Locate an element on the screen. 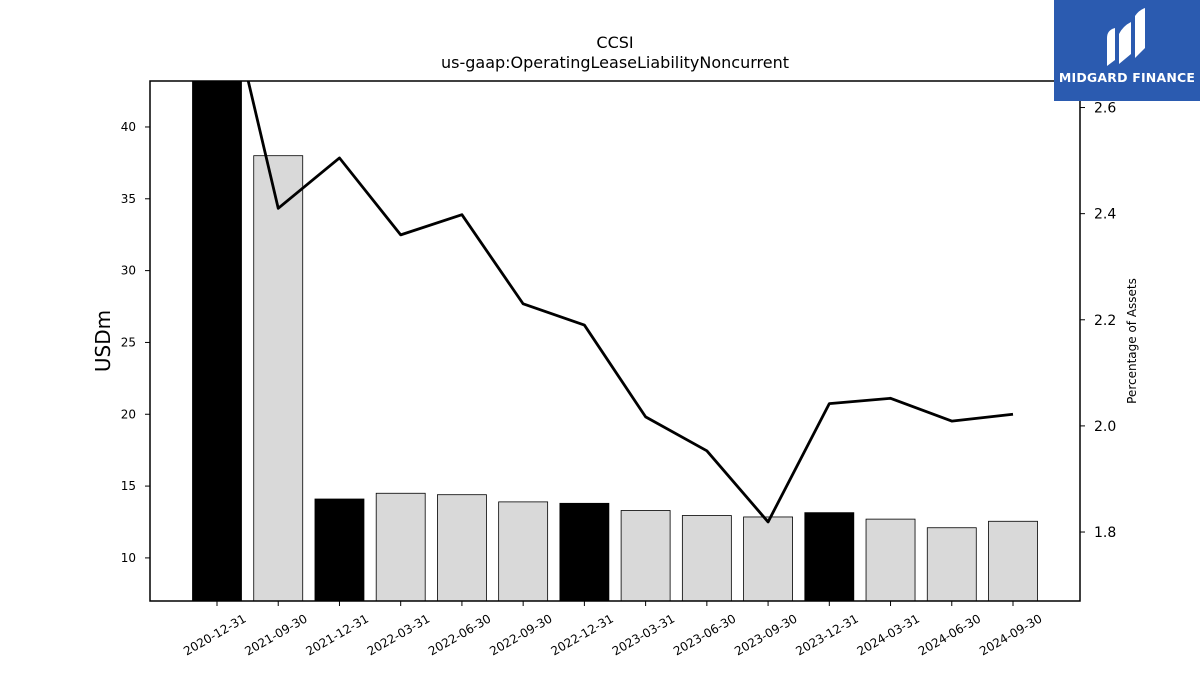 The width and height of the screenshot is (1200, 675). y2-tick-label-1.8: 1.8 is located at coordinates (1105, 533).